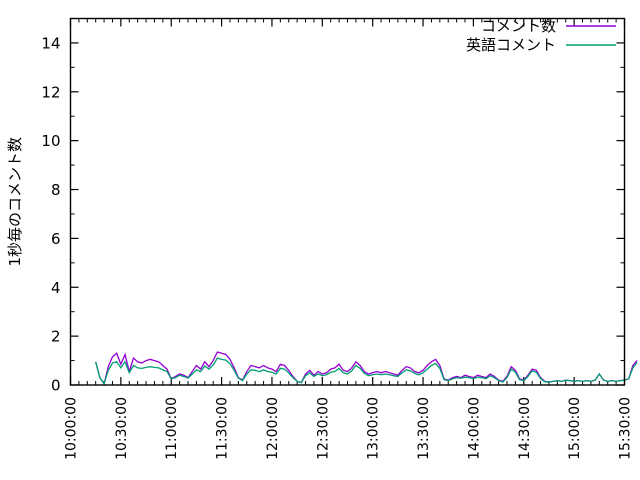 The image size is (640, 480). Describe the element at coordinates (626, 428) in the screenshot. I see `x-tick-label: 15:30:00` at that location.